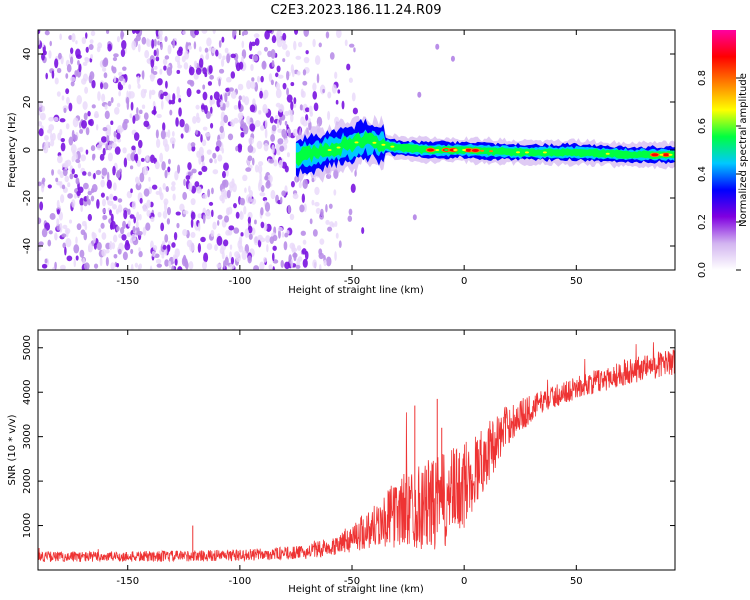 The image size is (750, 600). I want to click on x-tick-label: -50, so click(352, 281).